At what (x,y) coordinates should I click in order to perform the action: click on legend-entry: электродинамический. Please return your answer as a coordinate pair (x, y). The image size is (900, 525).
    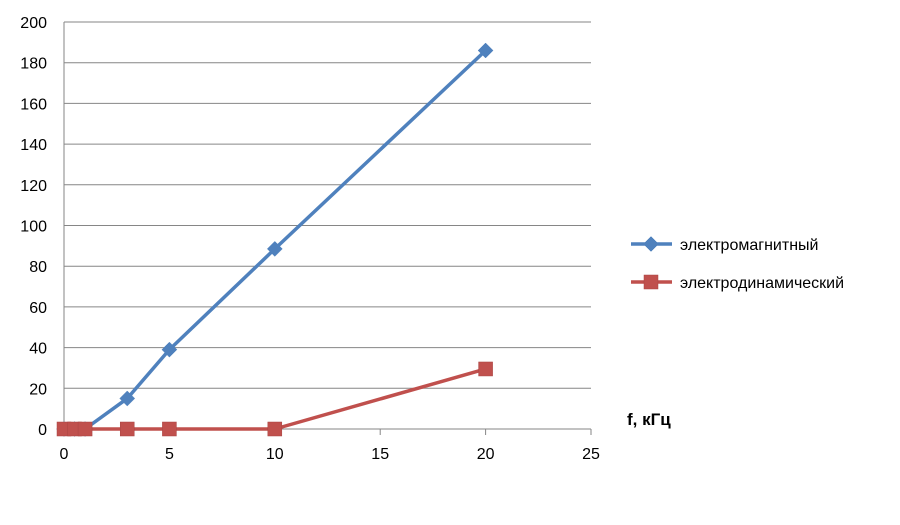
    Looking at the image, I should click on (737, 283).